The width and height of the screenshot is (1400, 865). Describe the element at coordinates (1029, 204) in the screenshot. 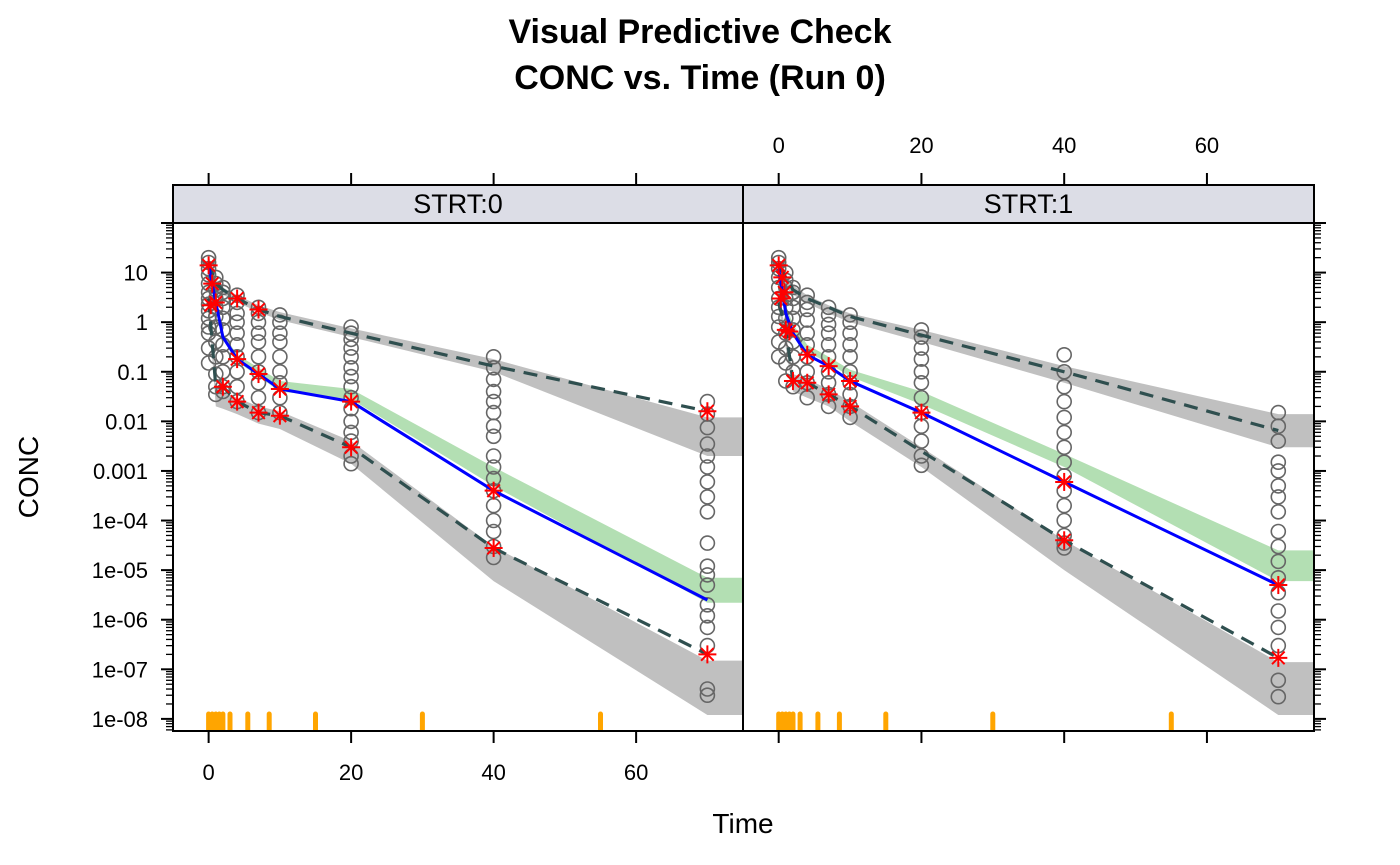

I see `strip-label: STRT:1` at that location.